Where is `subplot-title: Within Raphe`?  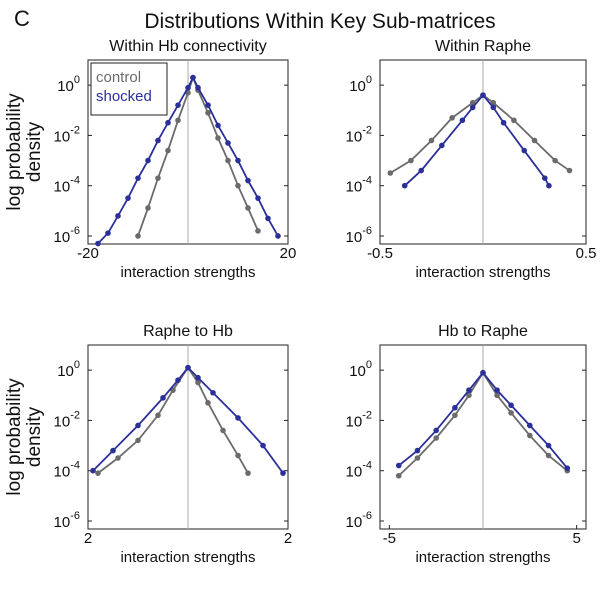 subplot-title: Within Raphe is located at coordinates (483, 46).